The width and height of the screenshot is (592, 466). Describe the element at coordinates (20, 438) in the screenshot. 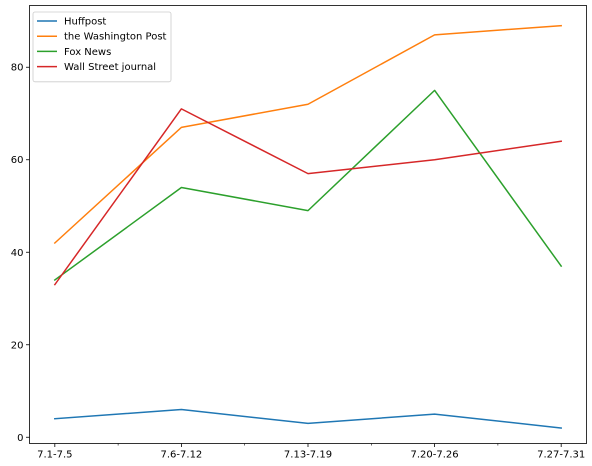

I see `y-tick-label: 0` at that location.